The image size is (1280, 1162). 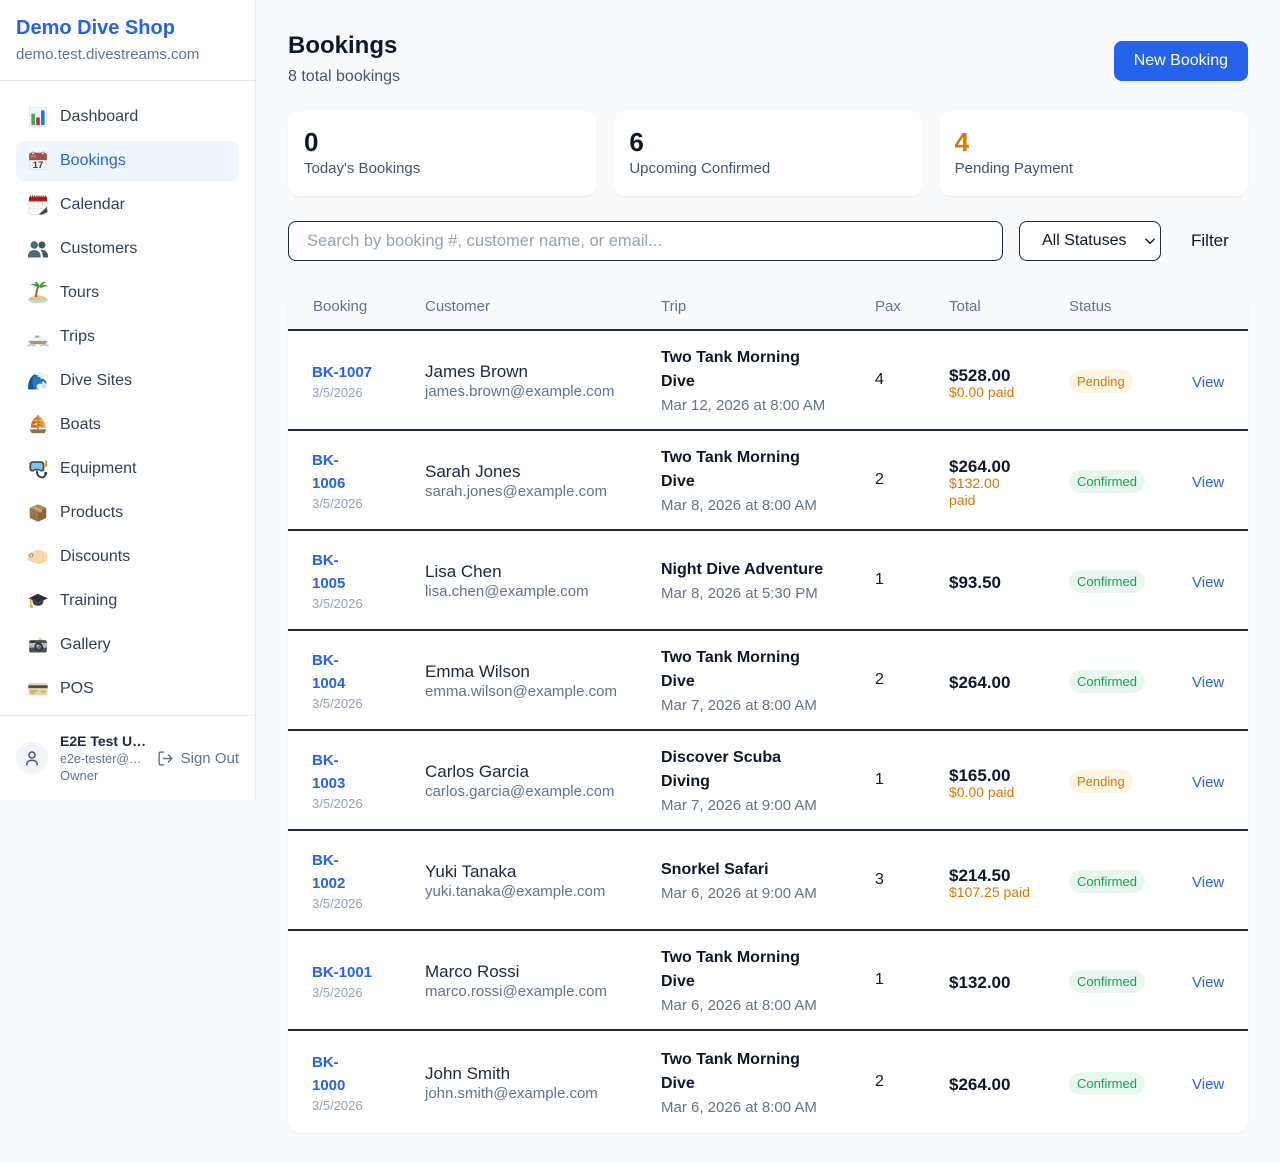 What do you see at coordinates (38, 165) in the screenshot?
I see `svg-text: 17` at bounding box center [38, 165].